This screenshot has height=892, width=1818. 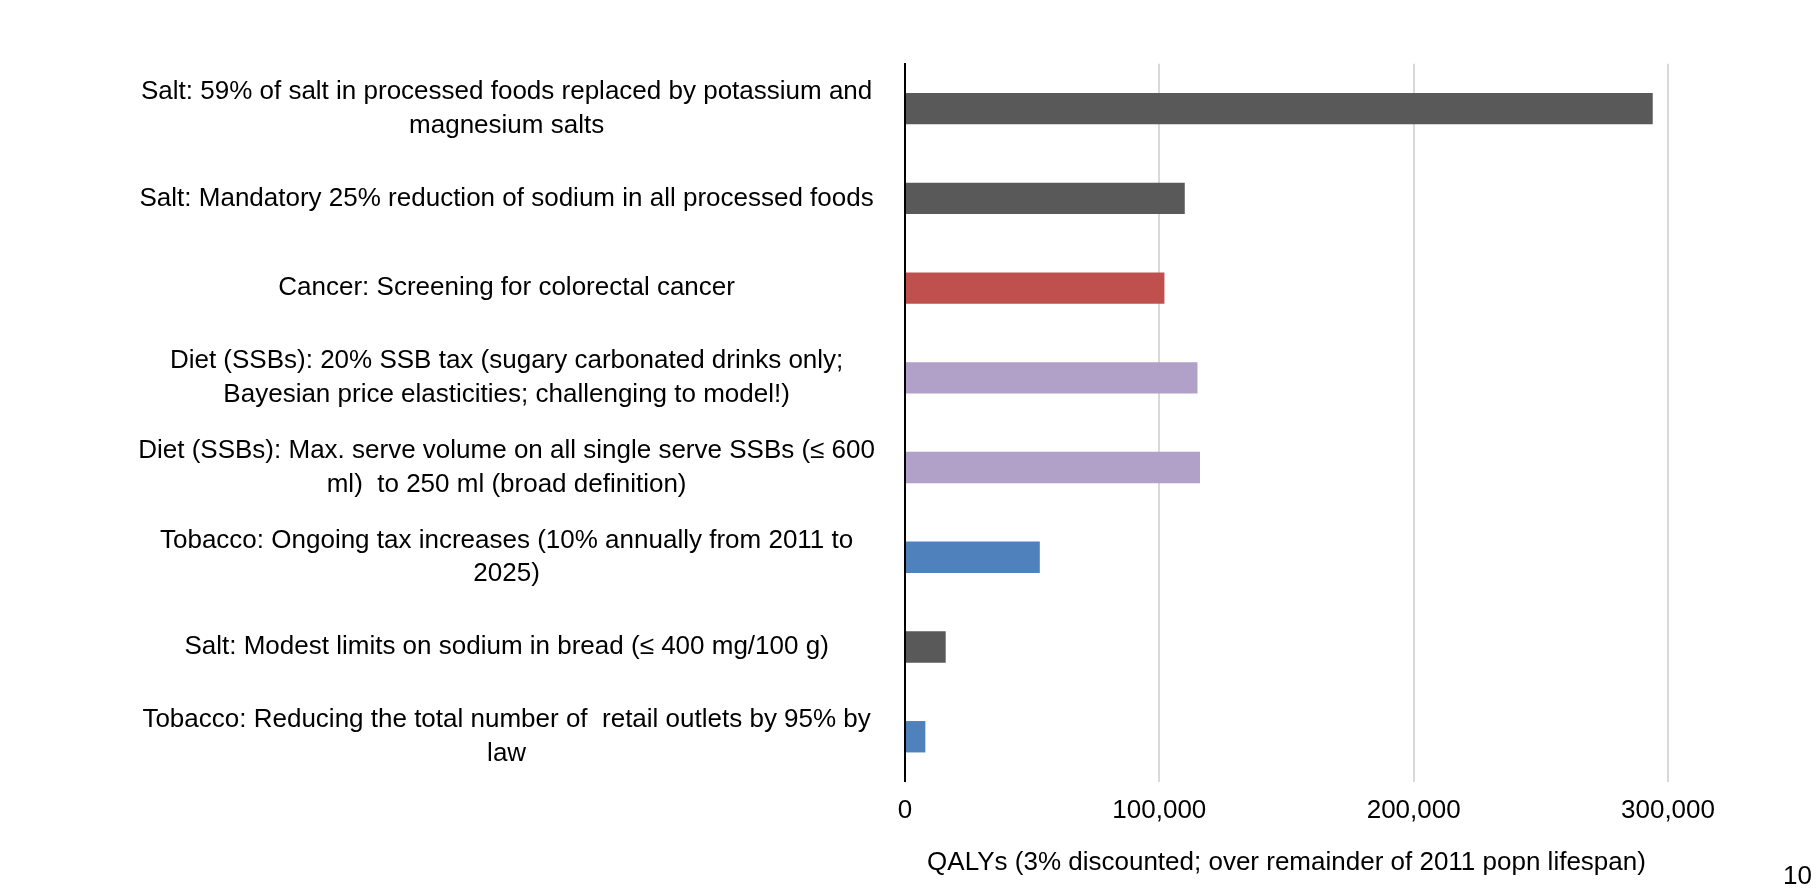 I want to click on x-tick-label: 300,000, so click(x=1668, y=809).